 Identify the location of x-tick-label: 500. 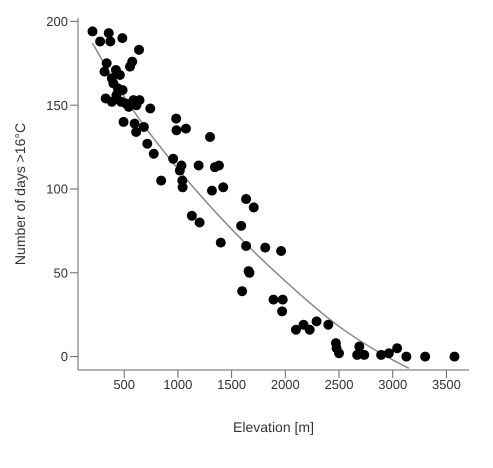
(124, 384).